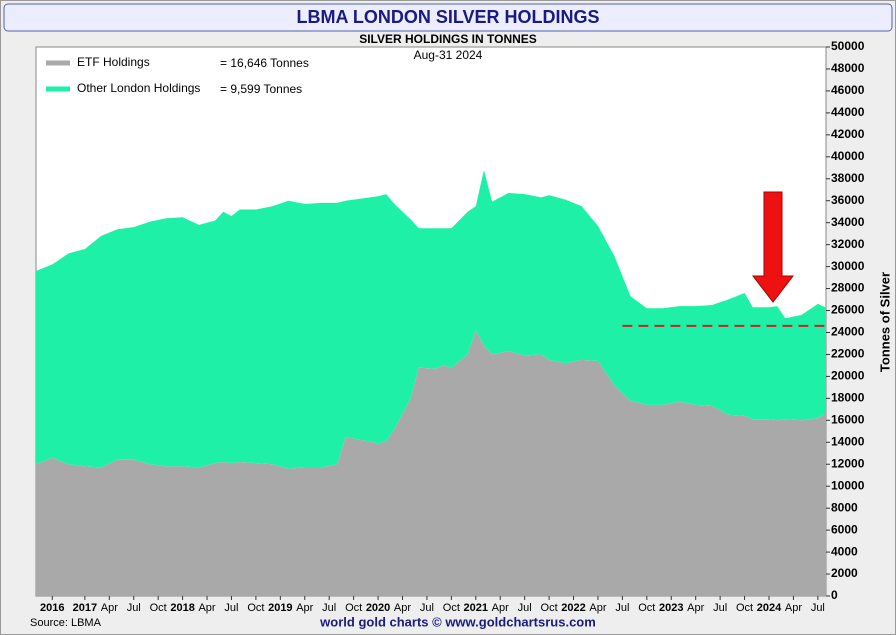  I want to click on y-tick-label: 38000, so click(848, 178).